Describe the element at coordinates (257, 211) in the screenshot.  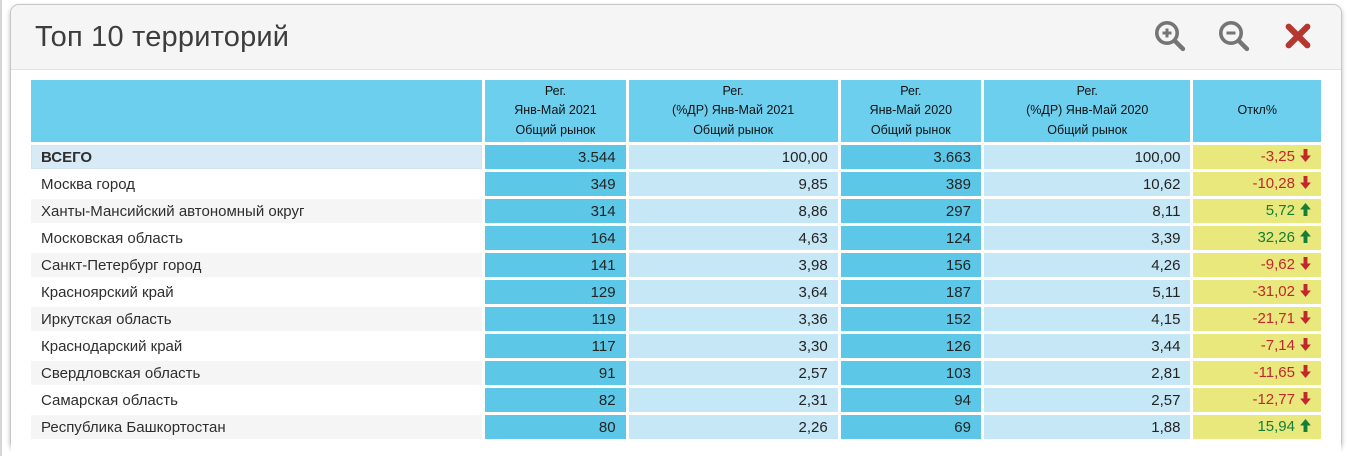
I see `territory-cell: Ханты-Мансийский автономный округ` at that location.